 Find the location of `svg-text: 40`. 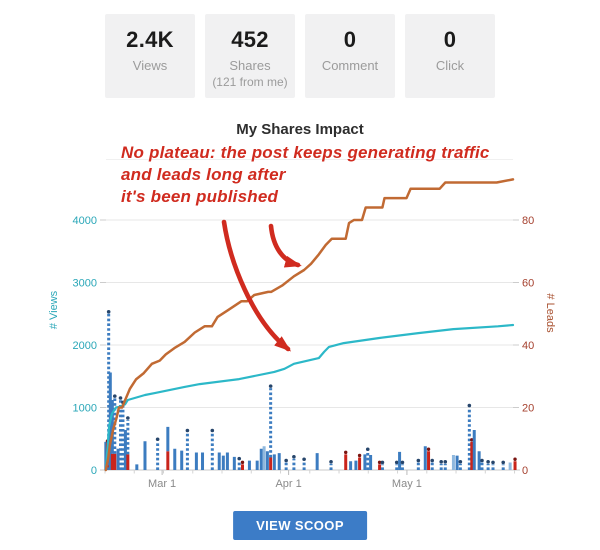

svg-text: 40 is located at coordinates (528, 346).